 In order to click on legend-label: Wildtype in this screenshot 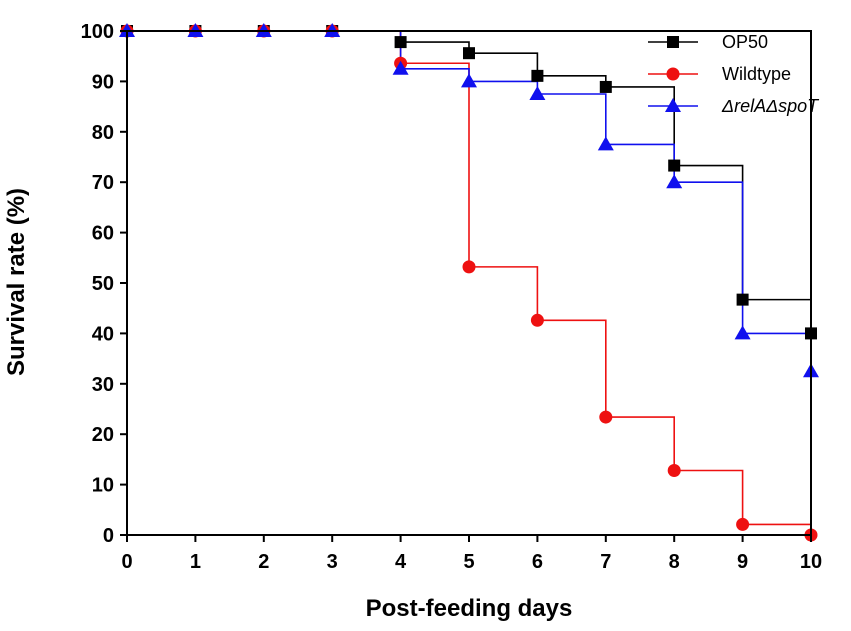, I will do `click(756, 74)`.